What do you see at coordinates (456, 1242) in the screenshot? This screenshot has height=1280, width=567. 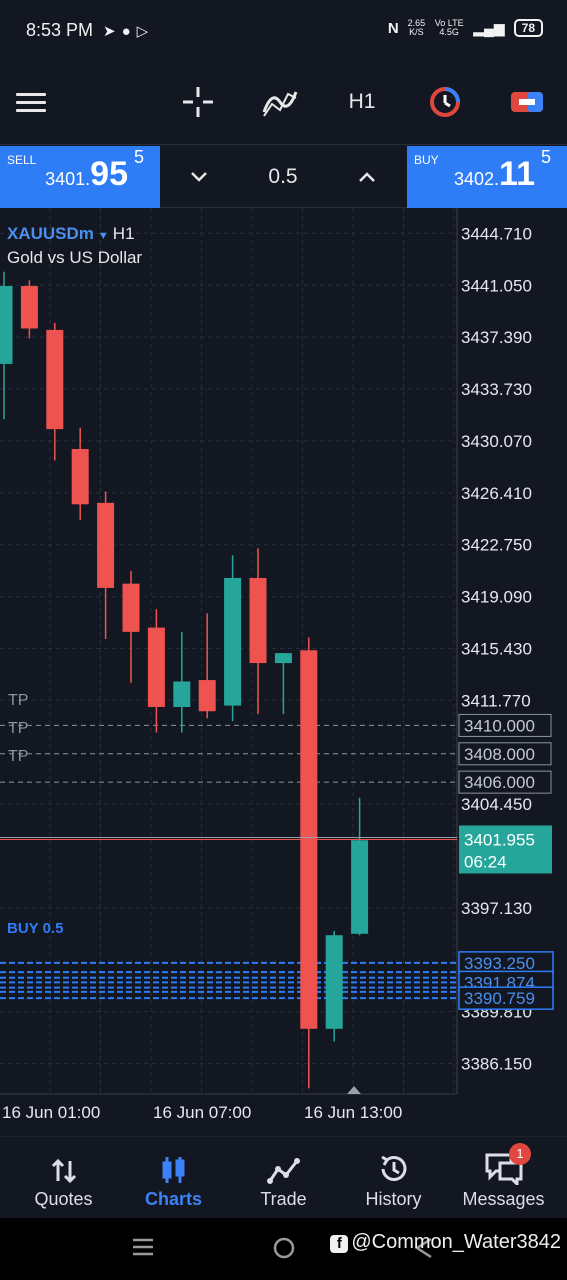 I see `watermark-text: @Common_Water3842` at bounding box center [456, 1242].